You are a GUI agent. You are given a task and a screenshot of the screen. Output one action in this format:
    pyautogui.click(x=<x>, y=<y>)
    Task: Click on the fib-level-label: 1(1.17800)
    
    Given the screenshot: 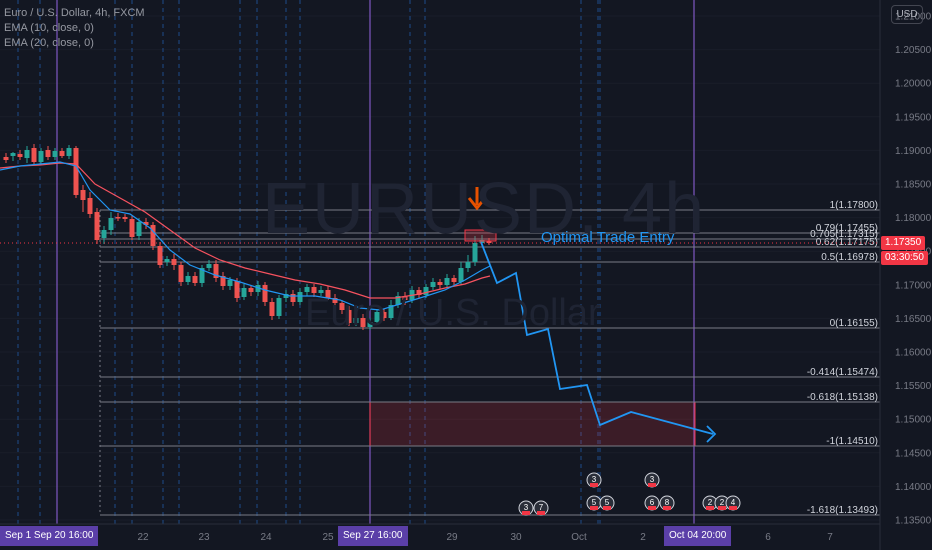 What is the action you would take?
    pyautogui.click(x=854, y=205)
    